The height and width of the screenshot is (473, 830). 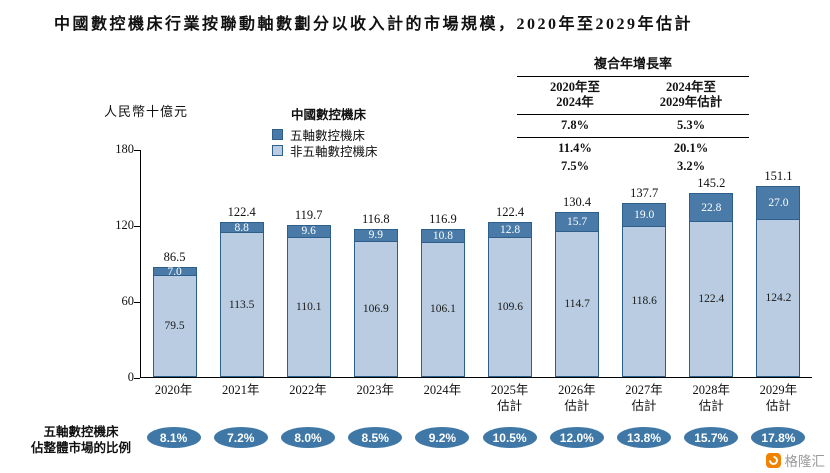 I want to click on bar-stack: 10.8 106.1, so click(x=442, y=302).